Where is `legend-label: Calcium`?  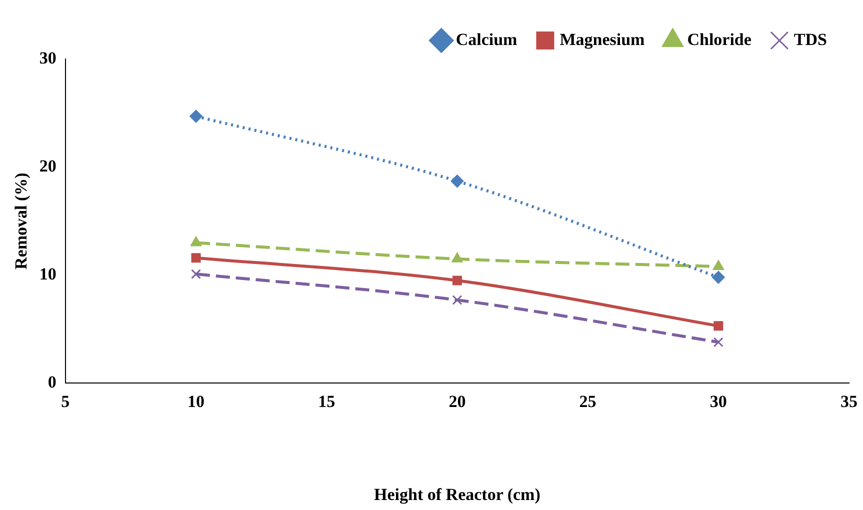
legend-label: Calcium is located at coordinates (487, 39).